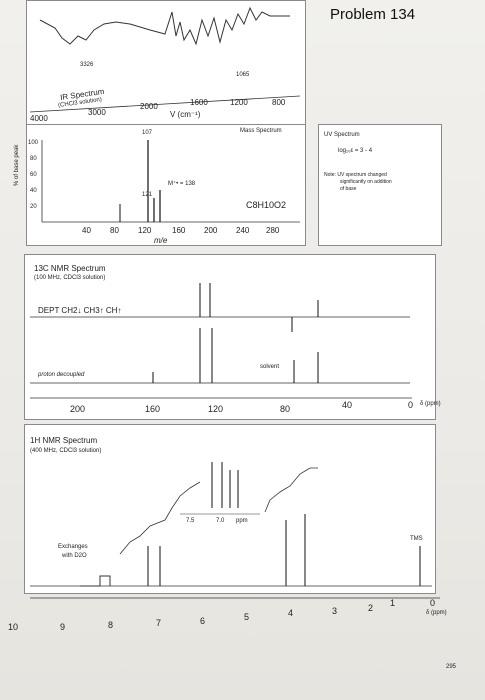 This screenshot has height=700, width=485. Describe the element at coordinates (160, 518) in the screenshot. I see `h1-integral-curve` at that location.